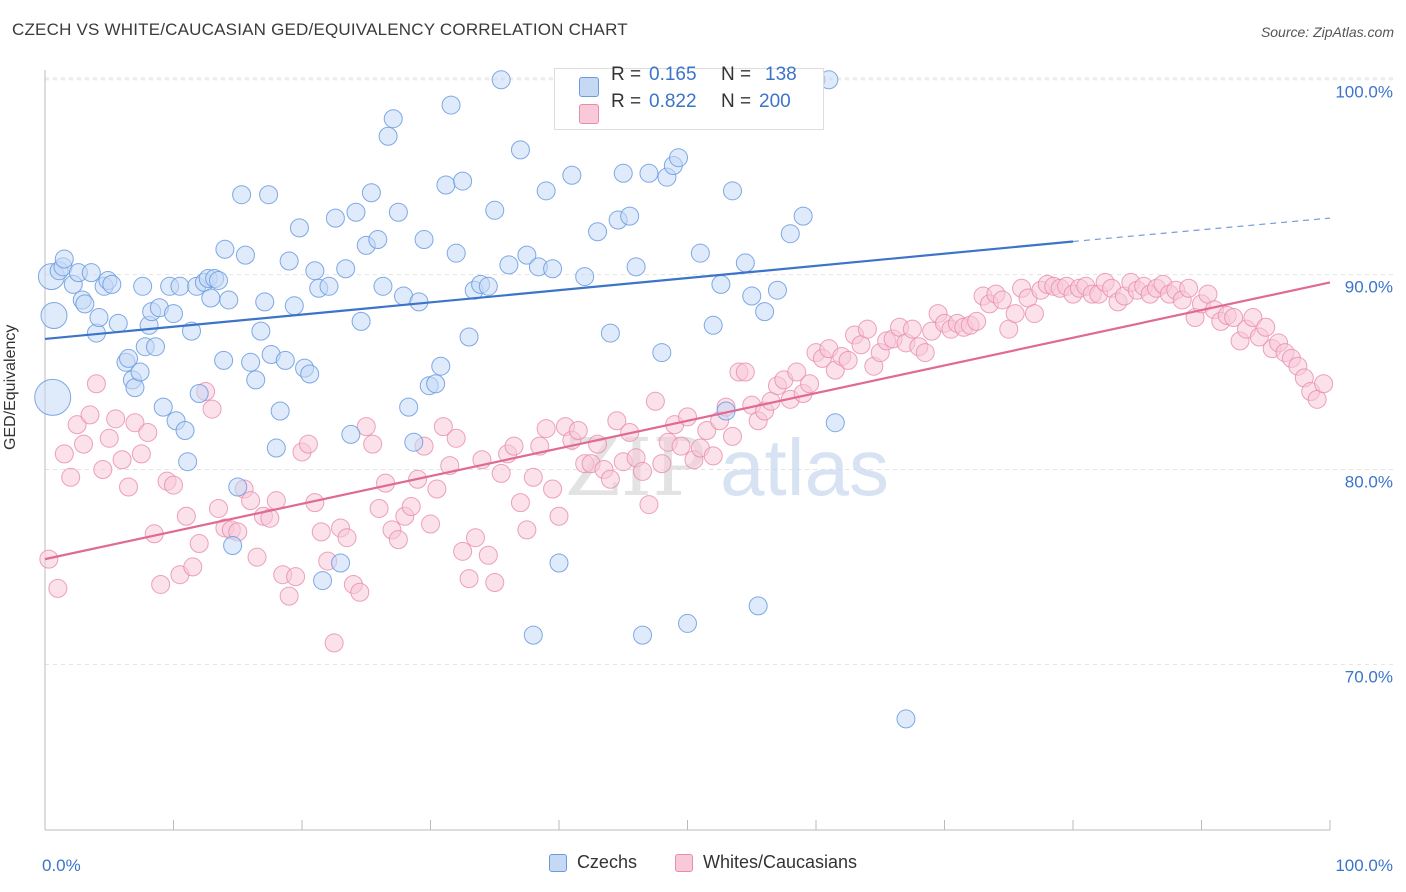 The height and width of the screenshot is (892, 1406). Describe the element at coordinates (559, 290) in the screenshot. I see `trend-line-czechs` at that location.